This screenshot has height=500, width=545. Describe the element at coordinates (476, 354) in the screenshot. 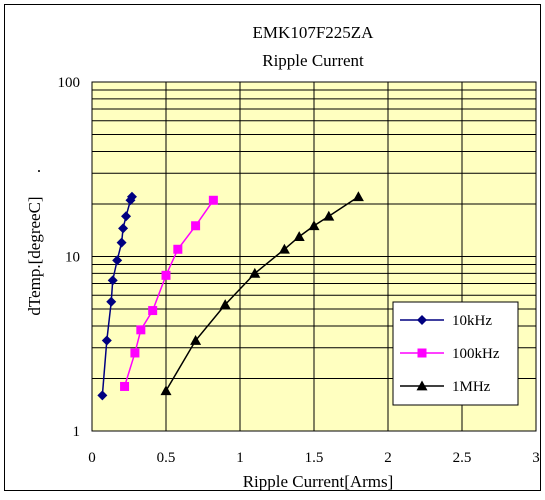

I see `legend-label-100kHz: 100kHz` at that location.